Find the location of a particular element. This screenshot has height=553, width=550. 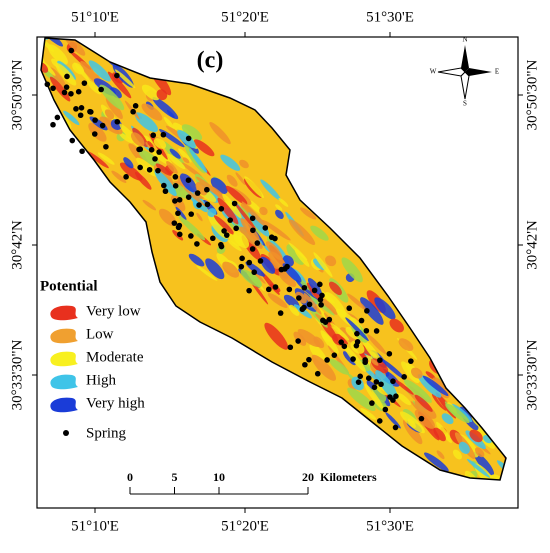

scale-label: 0 is located at coordinates (130, 477).